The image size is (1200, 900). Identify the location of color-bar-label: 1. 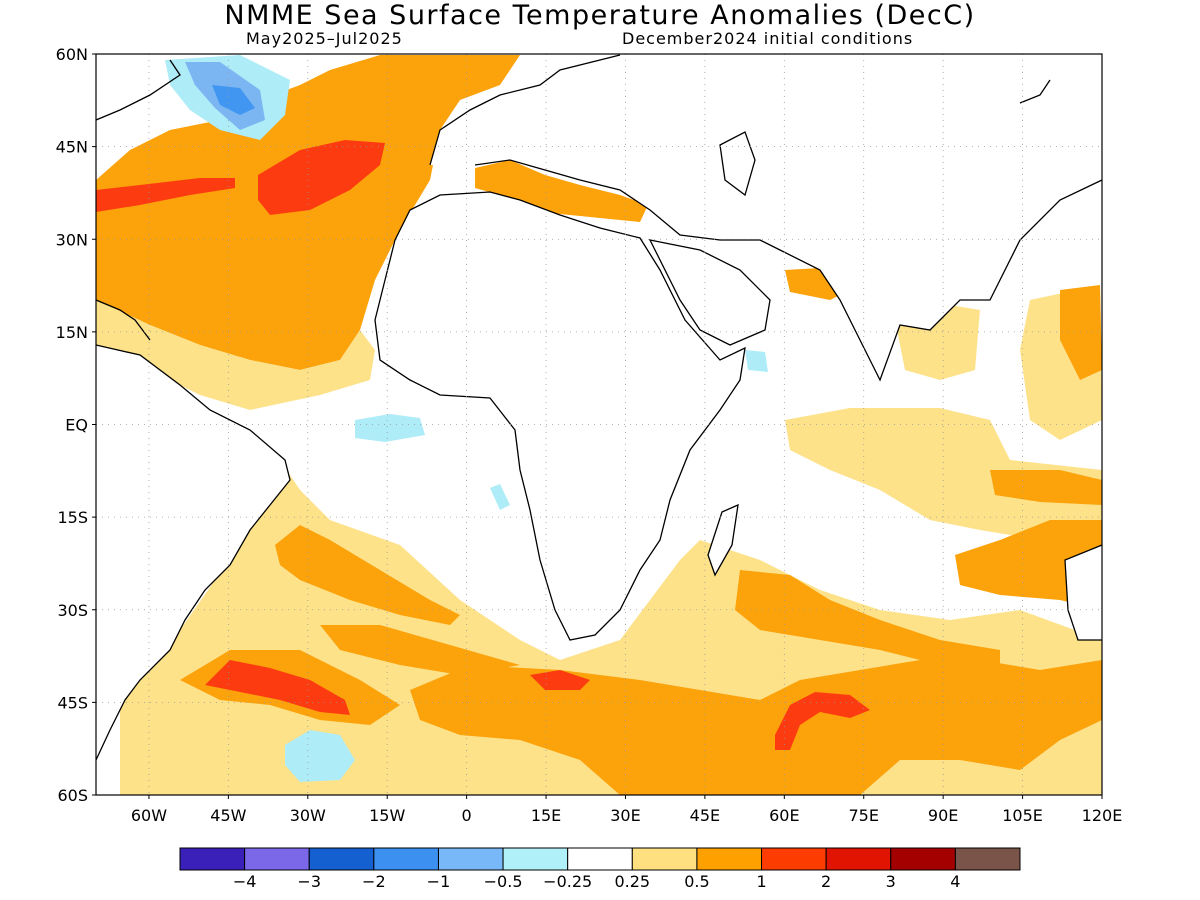
(761, 881).